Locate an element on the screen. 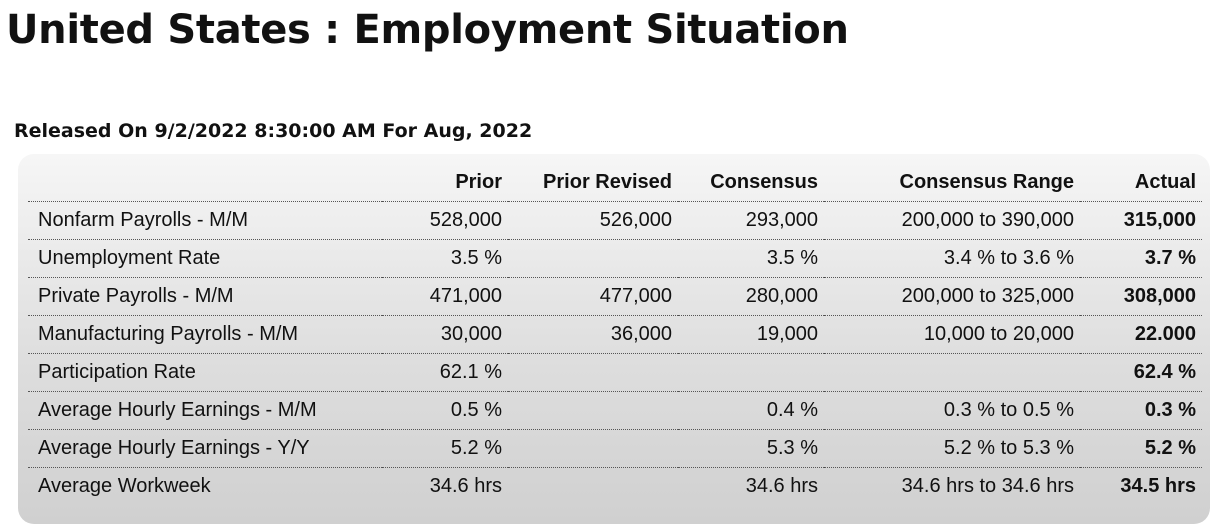  column-header-indicator is located at coordinates (205, 183).